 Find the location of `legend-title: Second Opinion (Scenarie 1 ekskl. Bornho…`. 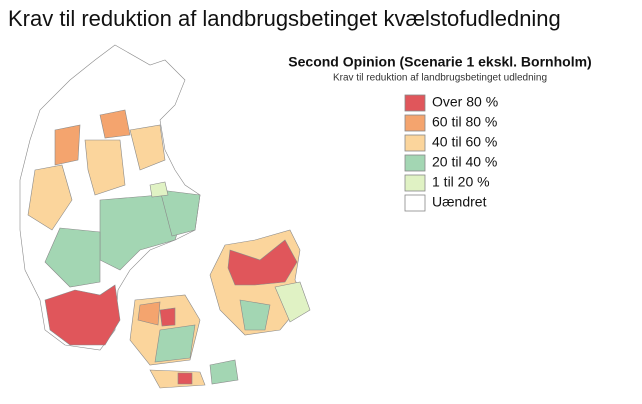

legend-title: Second Opinion (Scenarie 1 ekskl. Bornho… is located at coordinates (439, 62).